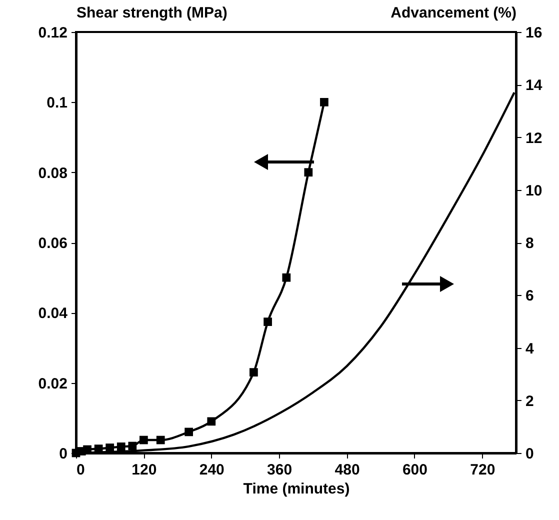 Image resolution: width=559 pixels, height=520 pixels. I want to click on y2-tick-label: 16, so click(534, 33).